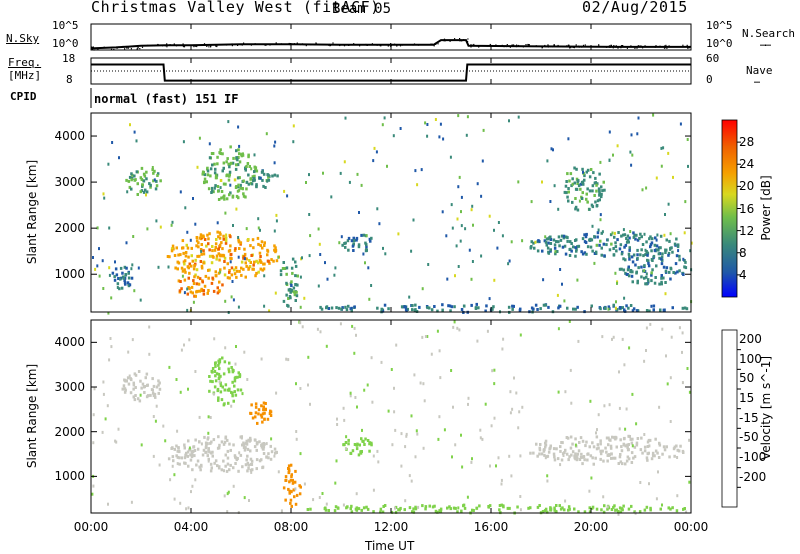  What do you see at coordinates (25, 62) in the screenshot?
I see `freq-label-line1: Freq.` at bounding box center [25, 62].